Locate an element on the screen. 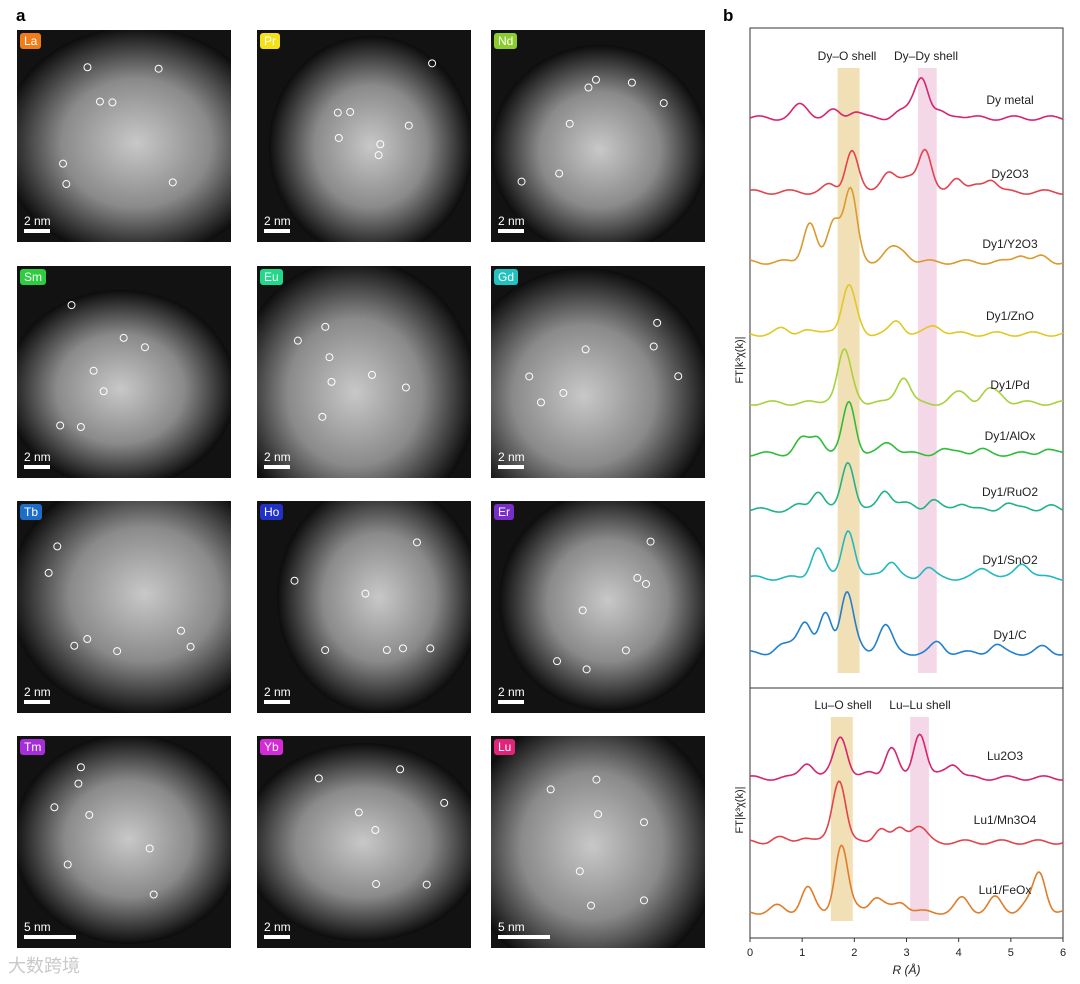  series-label: Dy1/Pd is located at coordinates (1009, 385).